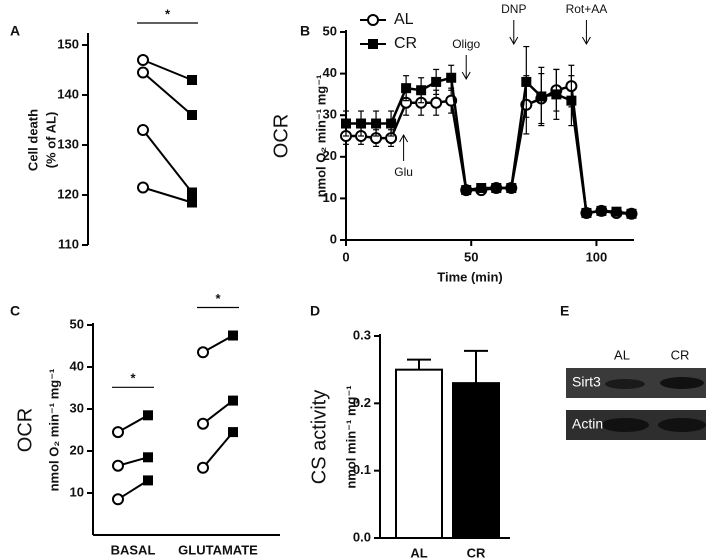  What do you see at coordinates (587, 424) in the screenshot?
I see `blot-row: Actin` at bounding box center [587, 424].